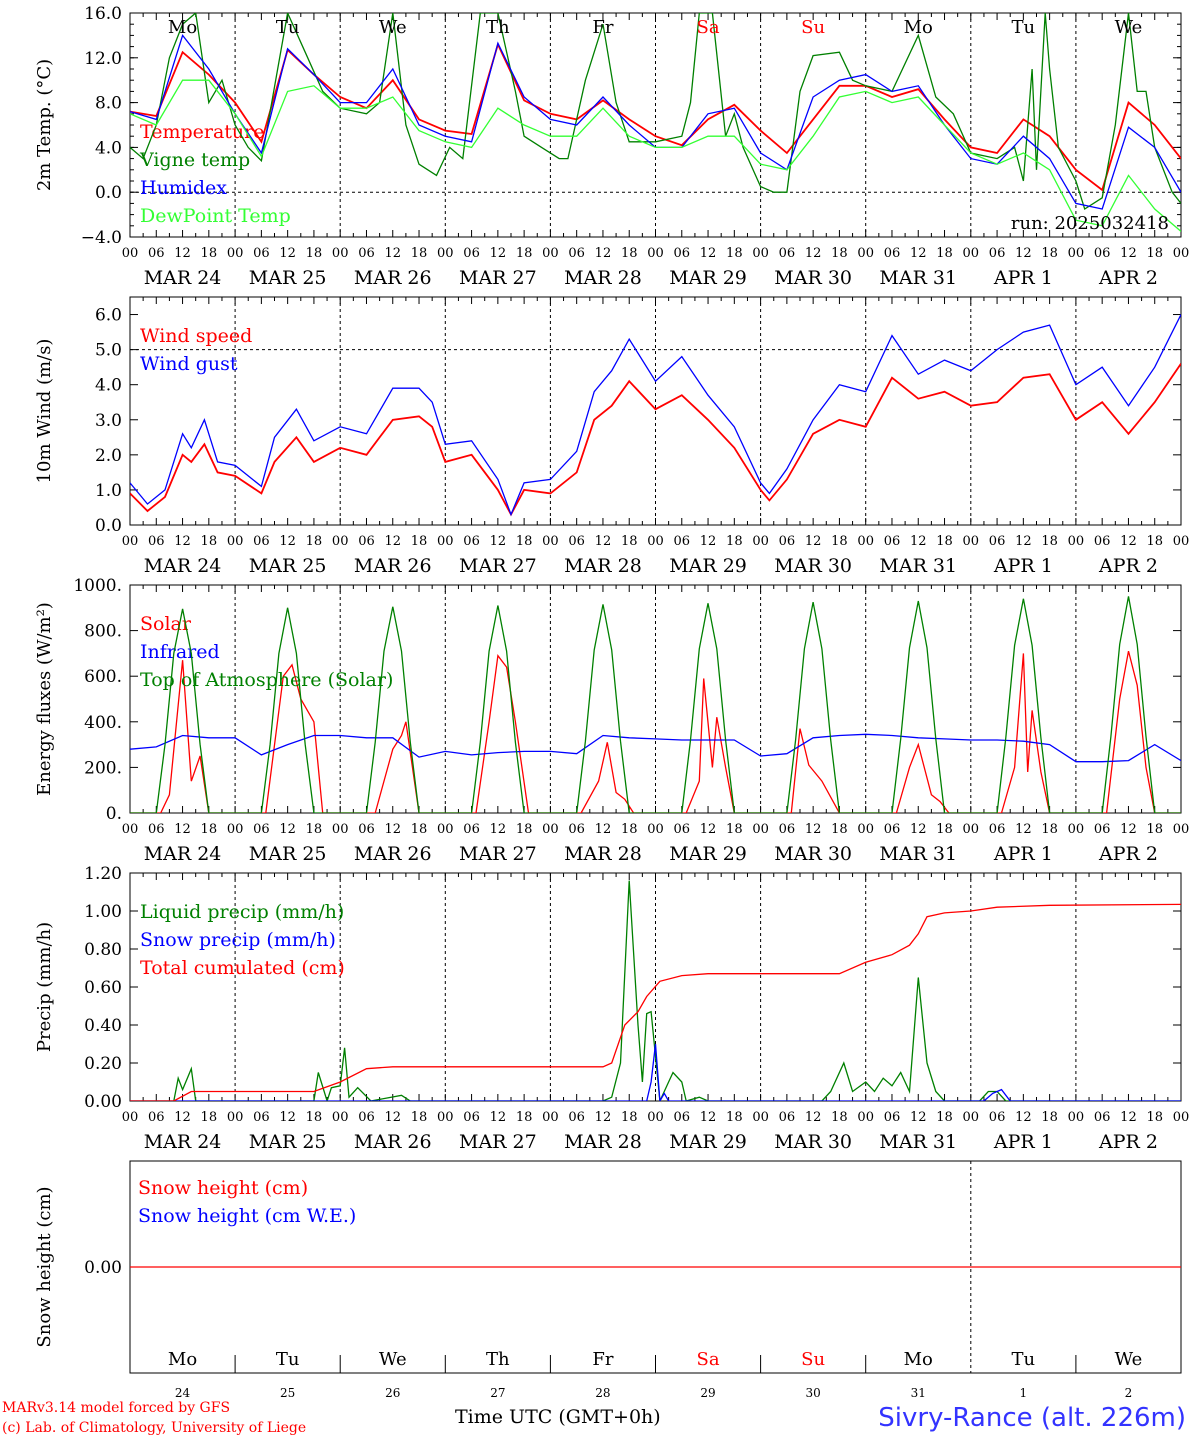 This screenshot has width=1194, height=1440. What do you see at coordinates (708, 1142) in the screenshot?
I see `precip-date-label: MAR 29` at bounding box center [708, 1142].